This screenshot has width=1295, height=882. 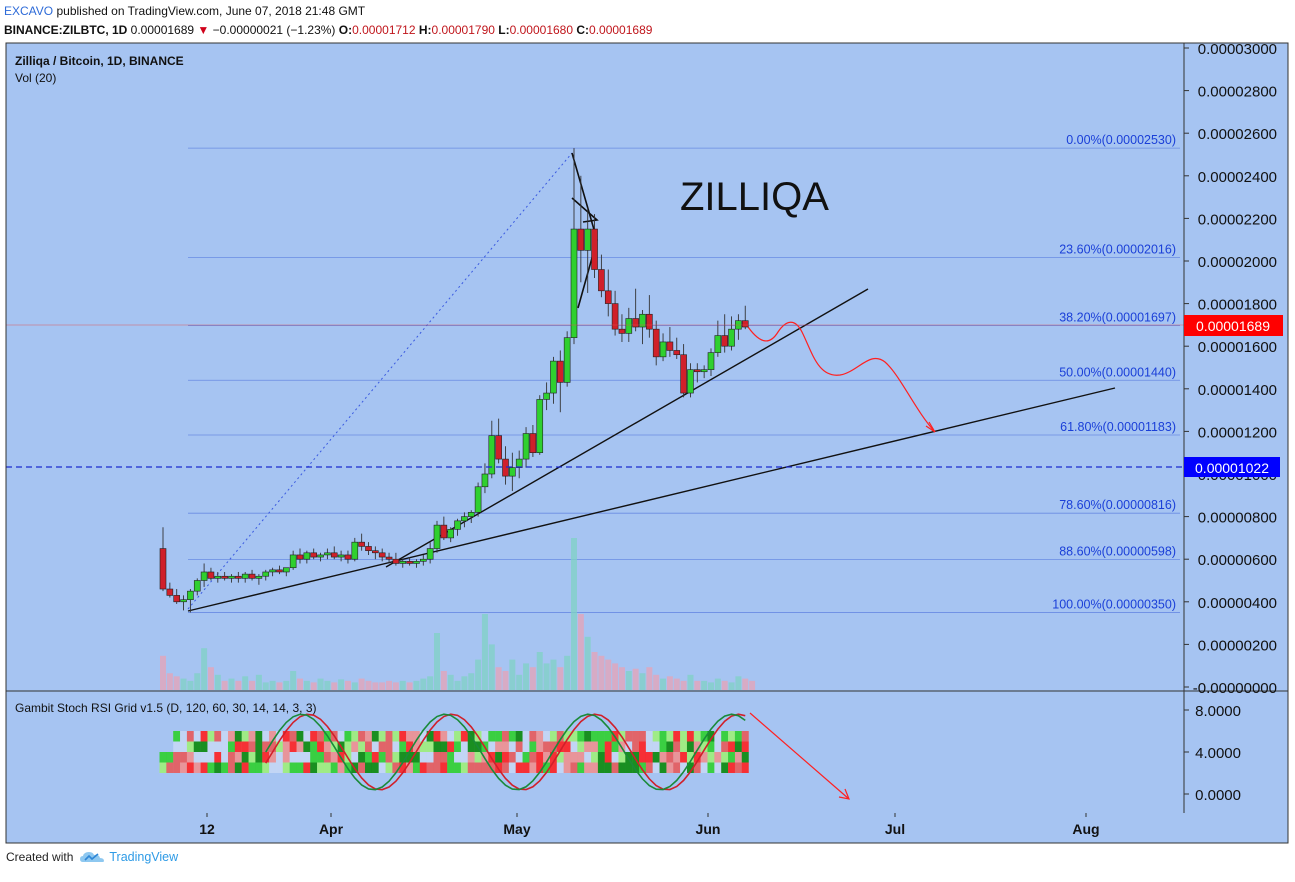 I want to click on author-link: EXCAVO, so click(x=29, y=11).